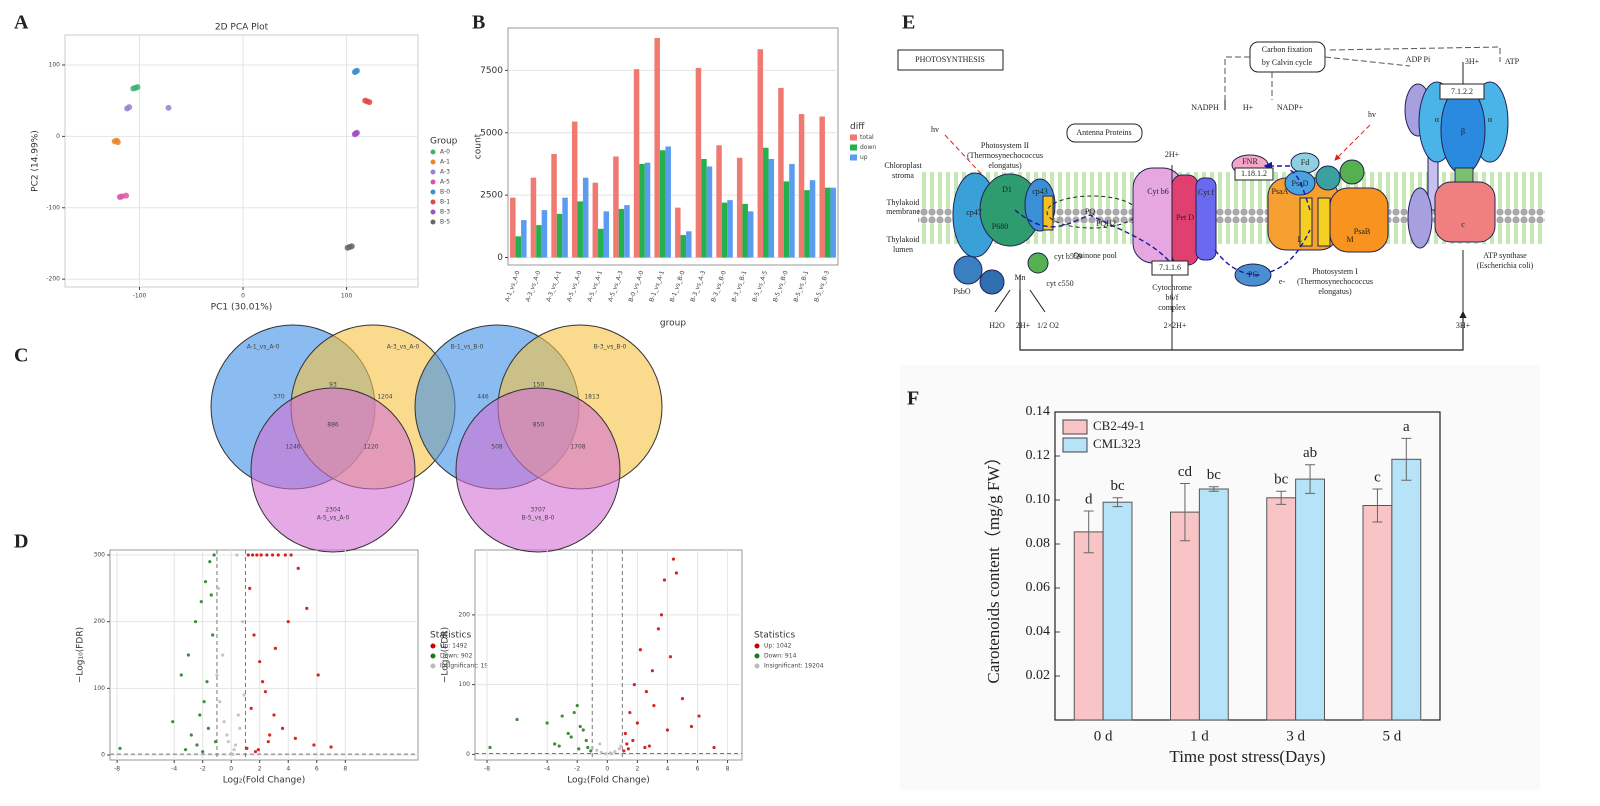 The image size is (1600, 806). What do you see at coordinates (554, 286) in the screenshot?
I see `x-tick-label: A-3_vs_A-1` at bounding box center [554, 286].